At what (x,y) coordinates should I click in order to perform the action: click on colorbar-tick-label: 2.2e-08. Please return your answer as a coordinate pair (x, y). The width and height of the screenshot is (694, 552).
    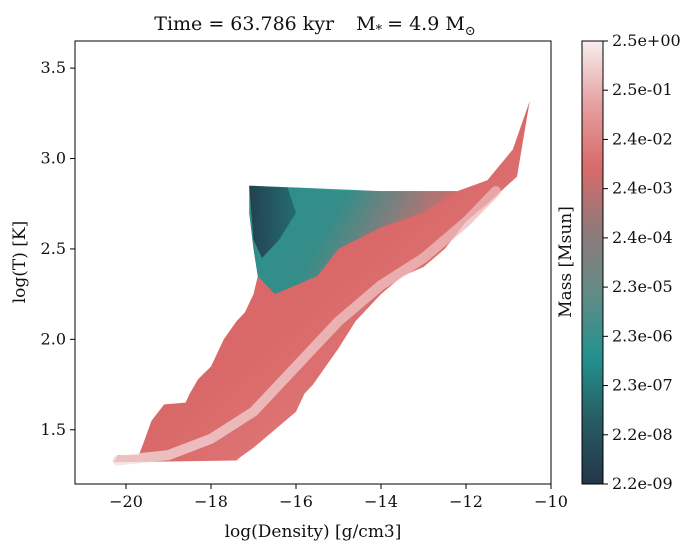
    Looking at the image, I should click on (642, 434).